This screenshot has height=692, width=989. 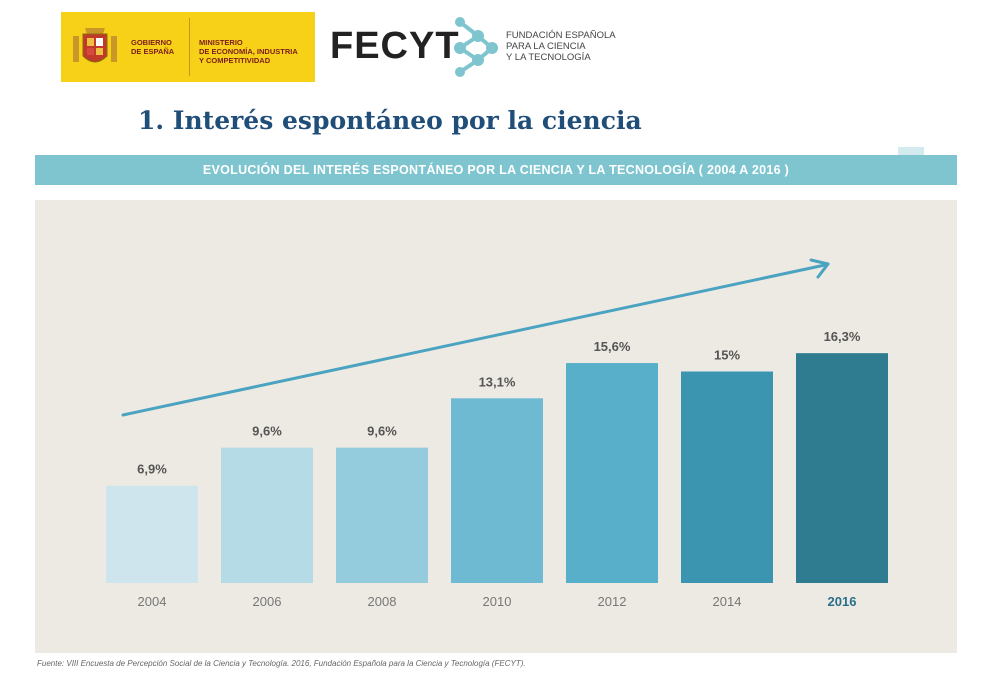 I want to click on x-tick-2012: 2012, so click(x=612, y=601).